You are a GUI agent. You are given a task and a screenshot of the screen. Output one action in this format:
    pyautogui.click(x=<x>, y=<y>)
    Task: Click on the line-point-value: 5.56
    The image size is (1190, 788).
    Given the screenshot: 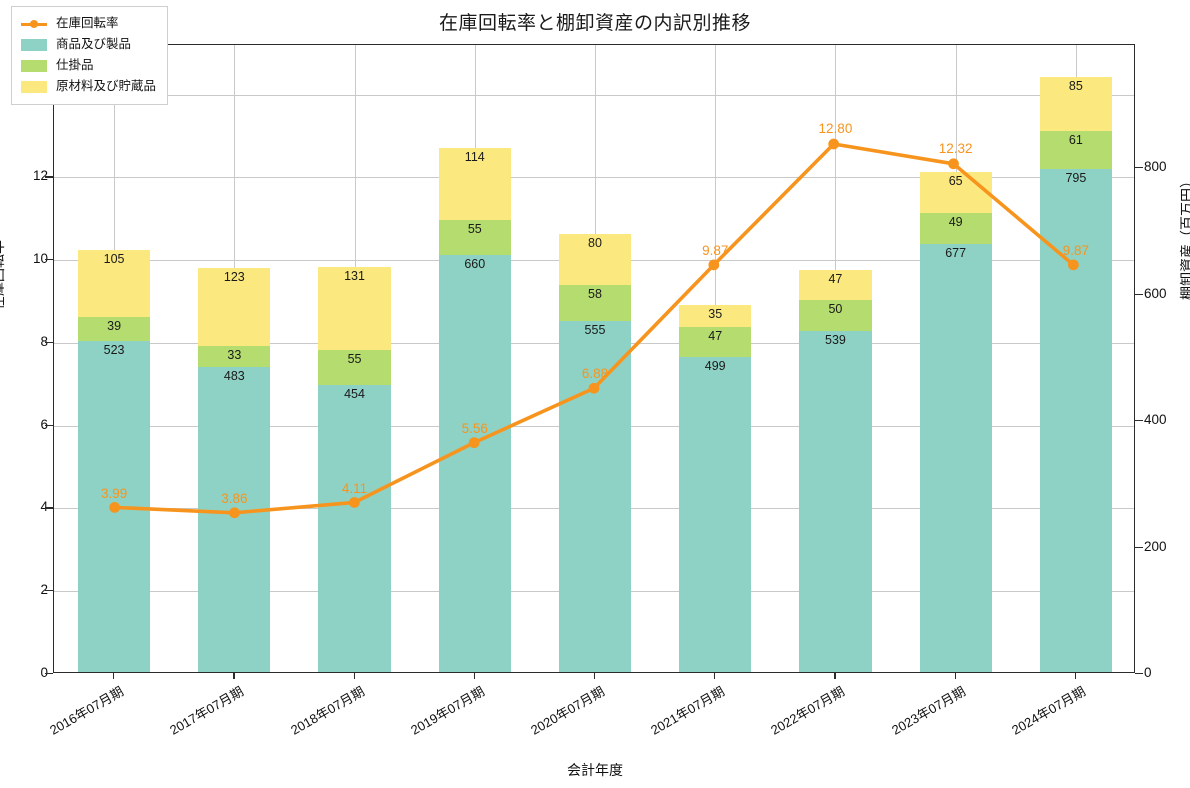 What is the action you would take?
    pyautogui.click(x=474, y=428)
    